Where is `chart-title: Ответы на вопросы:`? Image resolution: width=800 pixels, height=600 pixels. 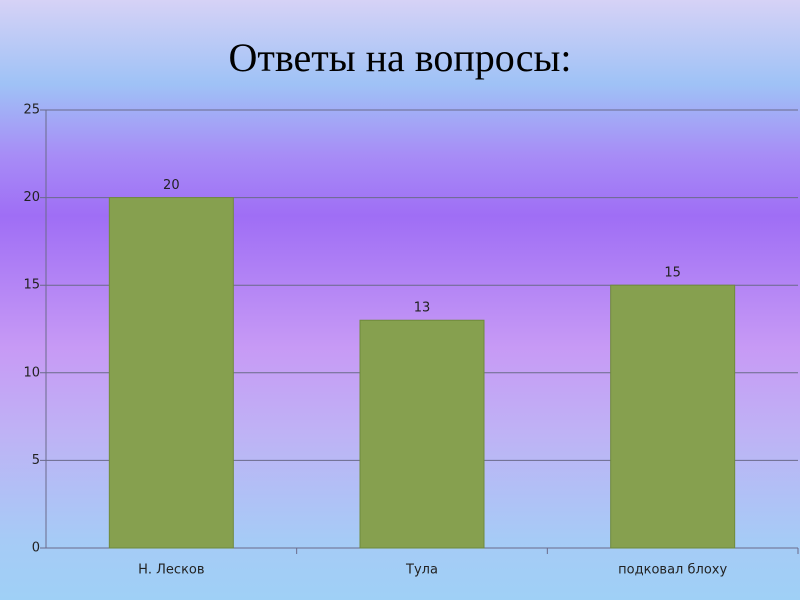 chart-title: Ответы на вопросы: is located at coordinates (399, 57).